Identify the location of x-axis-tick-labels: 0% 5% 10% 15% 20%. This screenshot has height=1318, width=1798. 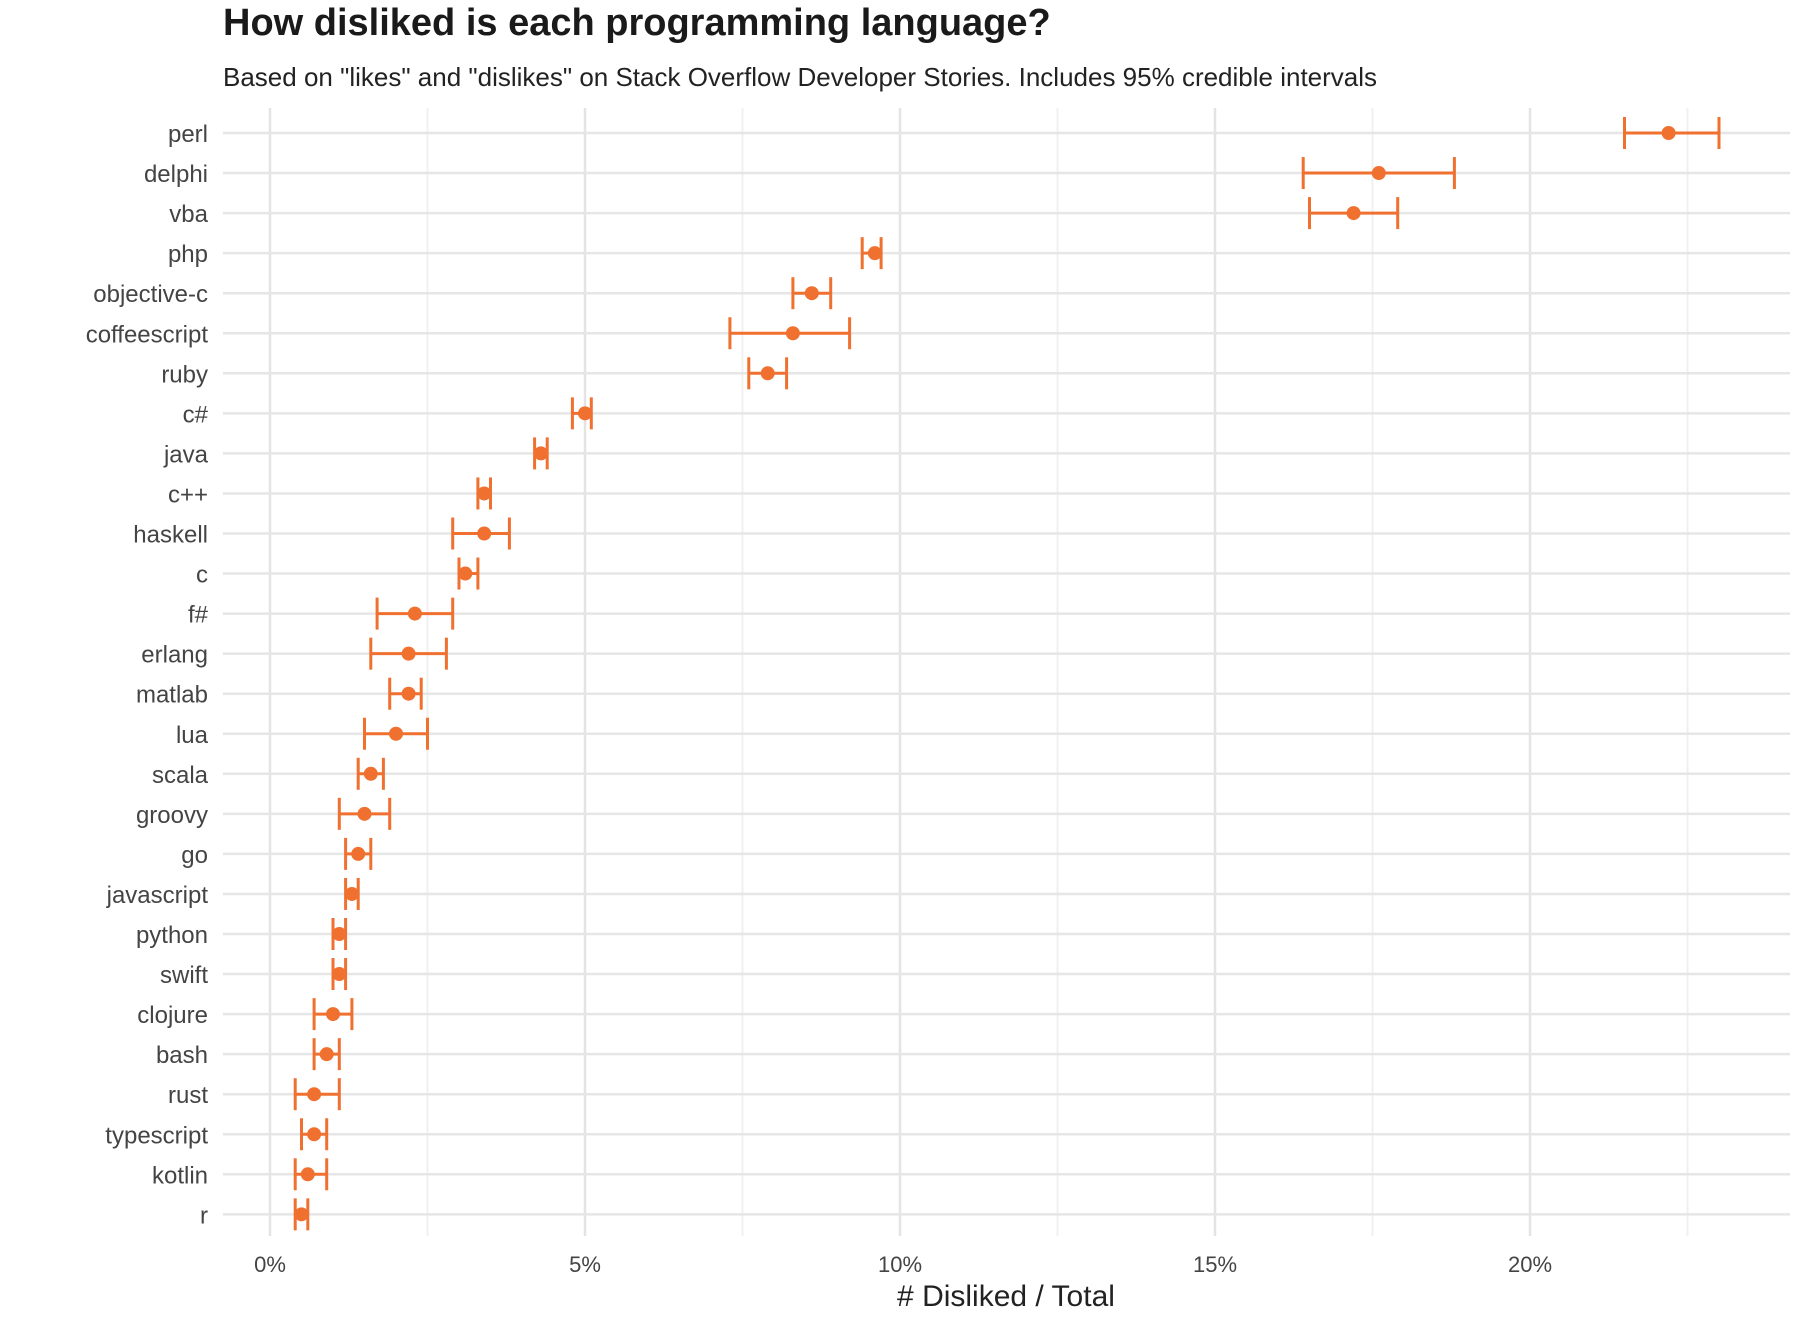
(903, 1264).